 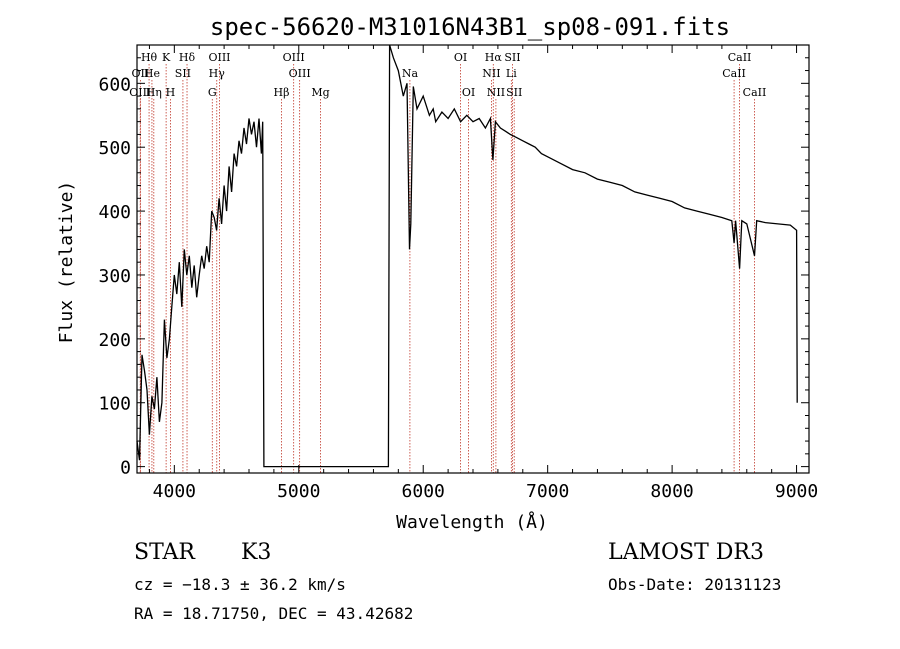 What do you see at coordinates (164, 552) in the screenshot?
I see `star-class: STAR` at bounding box center [164, 552].